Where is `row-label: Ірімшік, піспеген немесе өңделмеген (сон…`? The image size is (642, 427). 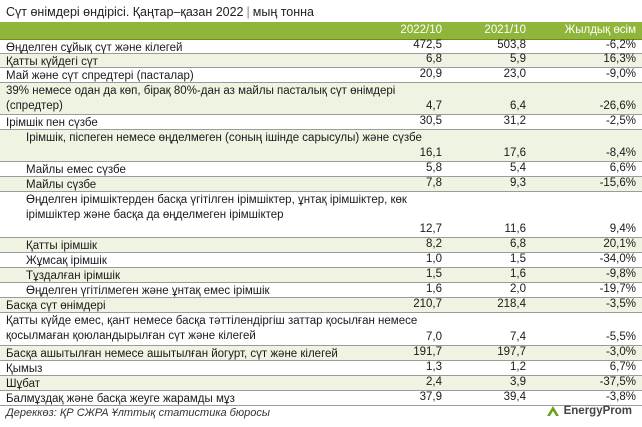
row-label: Ірімшік, піспеген немесе өңделмеген (сон… is located at coordinates (224, 138).